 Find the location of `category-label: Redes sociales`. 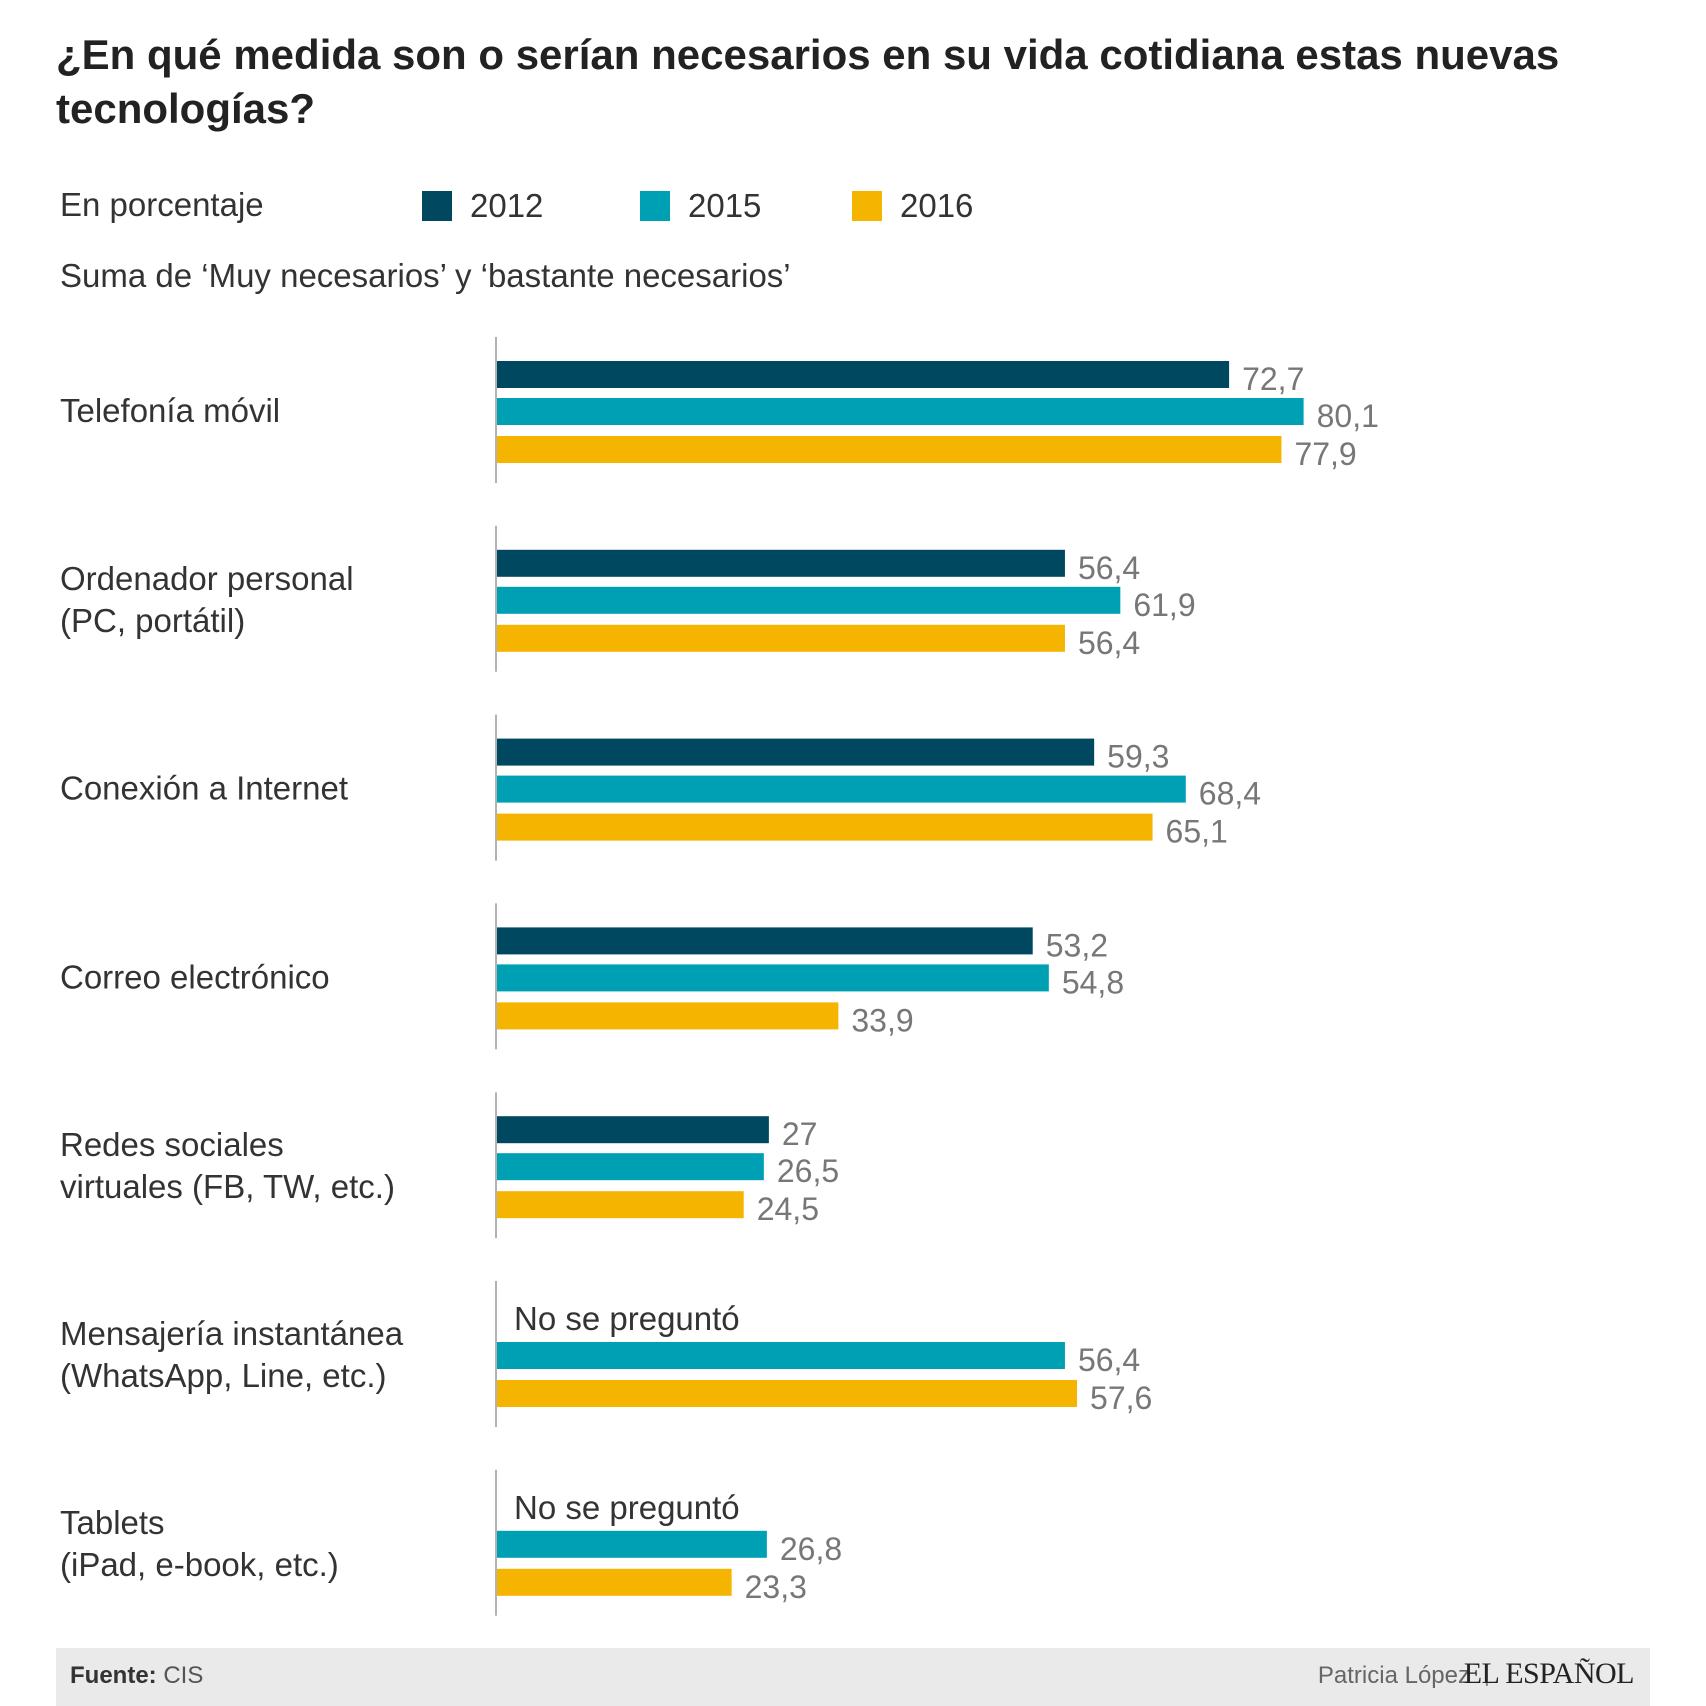

category-label: Redes sociales is located at coordinates (172, 1144).